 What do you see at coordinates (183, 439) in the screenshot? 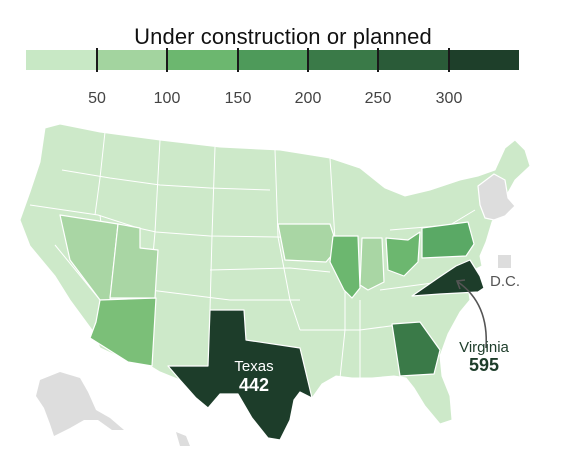
I see `state-hawaii-no-data` at bounding box center [183, 439].